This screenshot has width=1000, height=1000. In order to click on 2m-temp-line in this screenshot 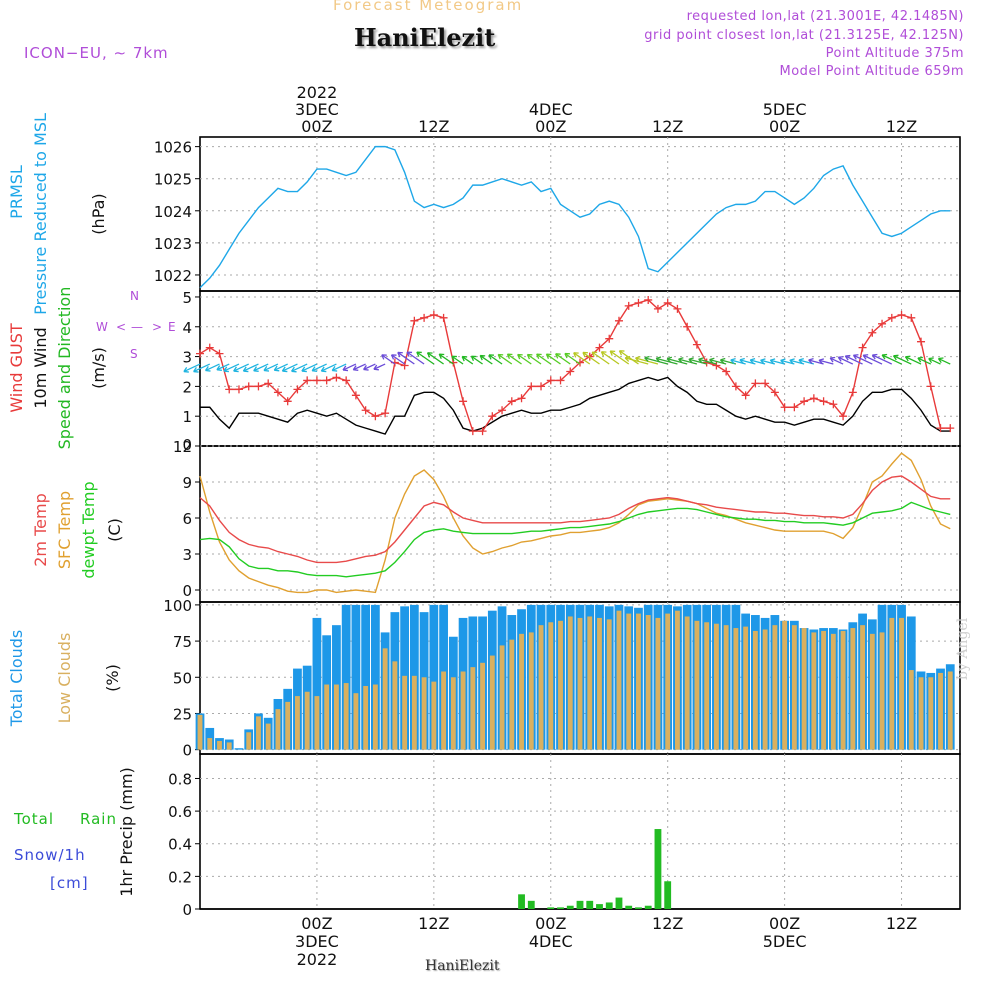, I will do `click(575, 519)`.